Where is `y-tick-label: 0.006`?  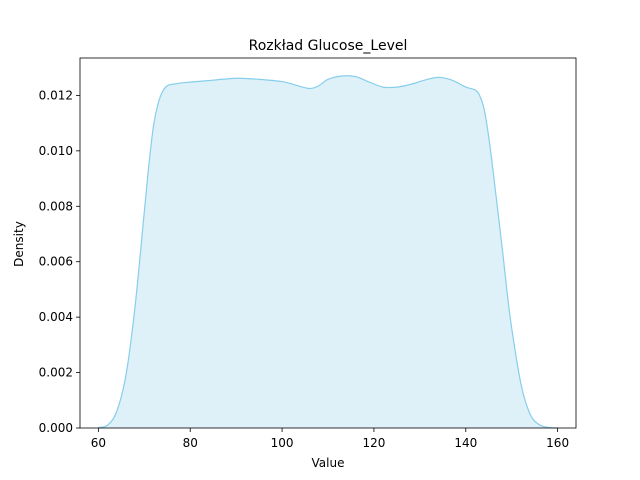 y-tick-label: 0.006 is located at coordinates (56, 262).